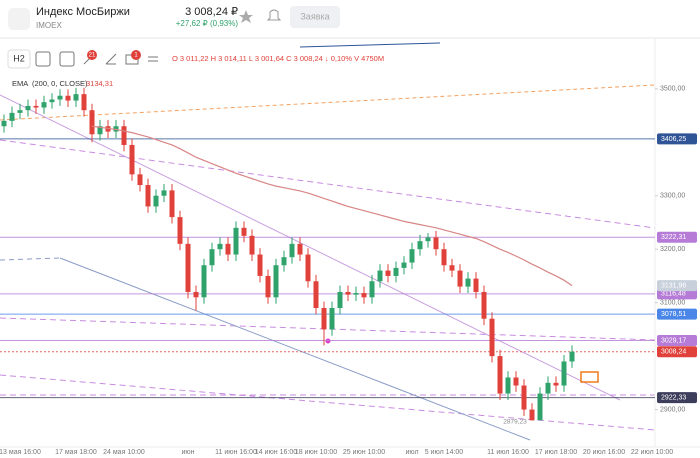 The width and height of the screenshot is (700, 458). I want to click on y-tick-label: 3100,00, so click(672, 302).